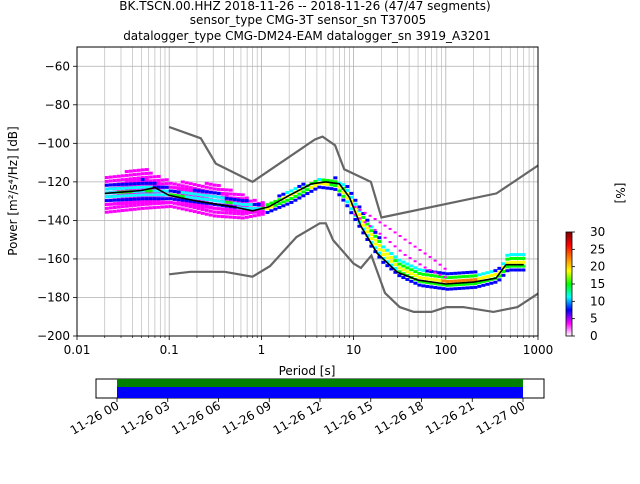 This screenshot has height=484, width=640. I want to click on colorbar-tick-label: 5, so click(594, 319).